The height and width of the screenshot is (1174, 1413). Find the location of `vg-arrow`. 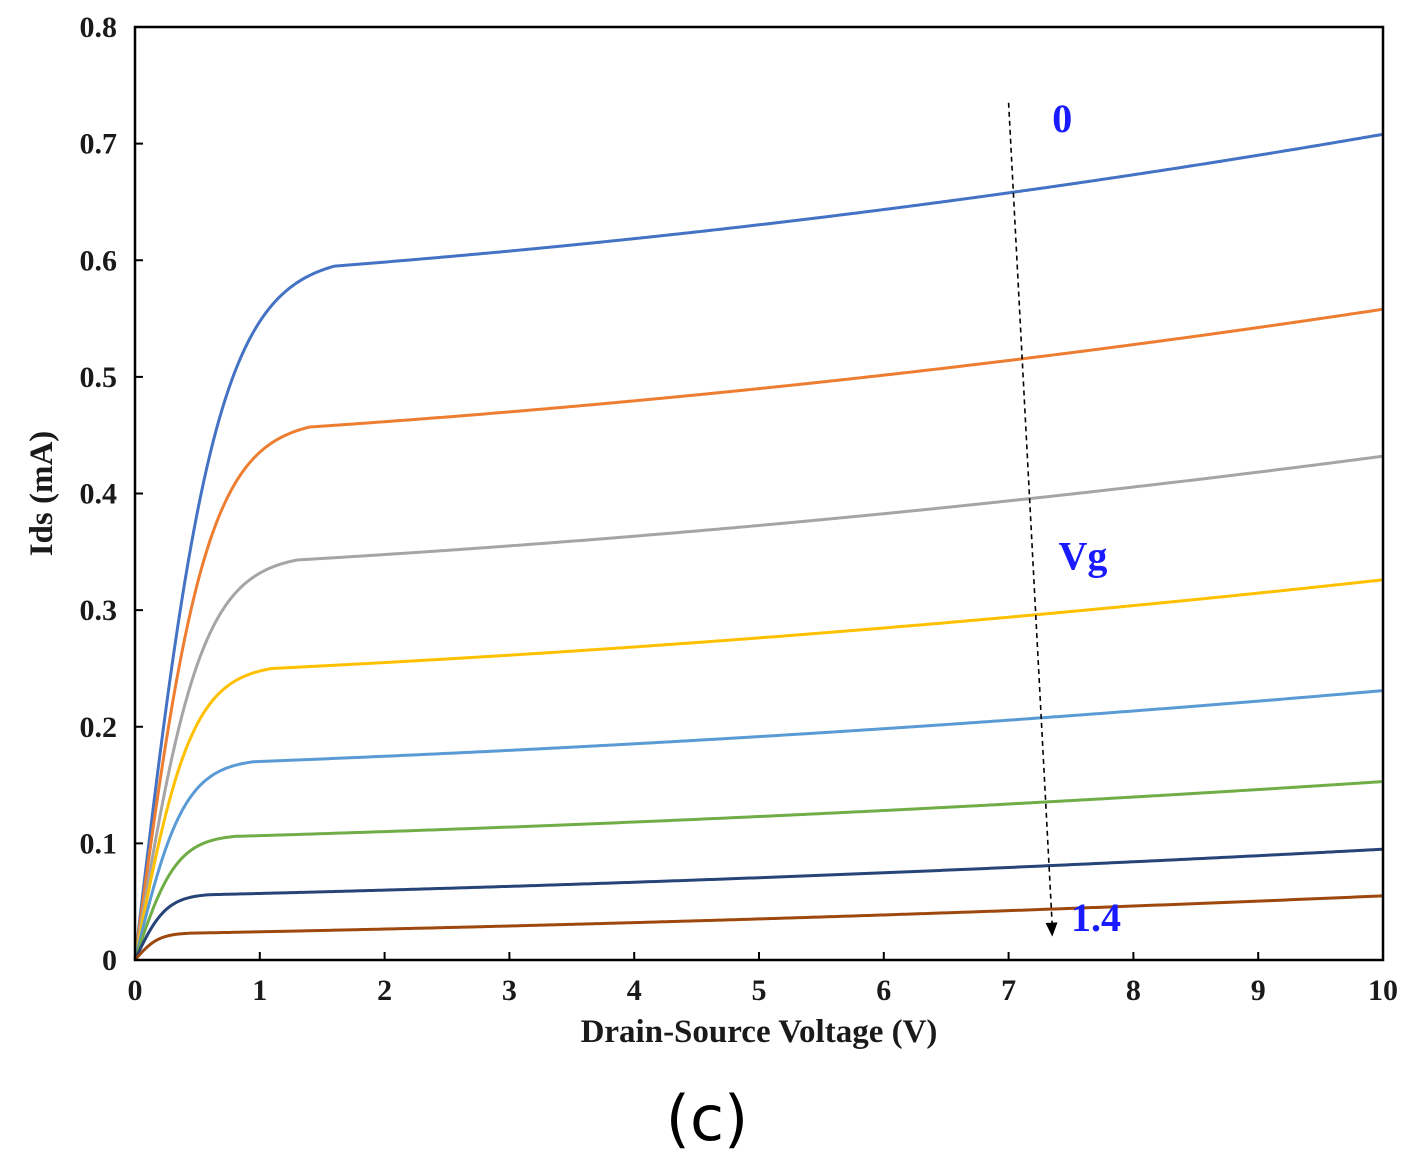

vg-arrow is located at coordinates (1032, 519).